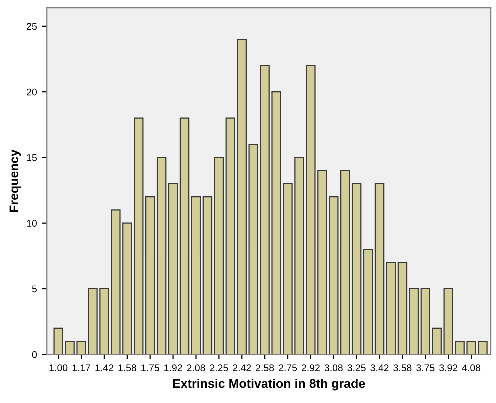 The height and width of the screenshot is (403, 496). I want to click on y-axis-title: Frequency, so click(16, 181).